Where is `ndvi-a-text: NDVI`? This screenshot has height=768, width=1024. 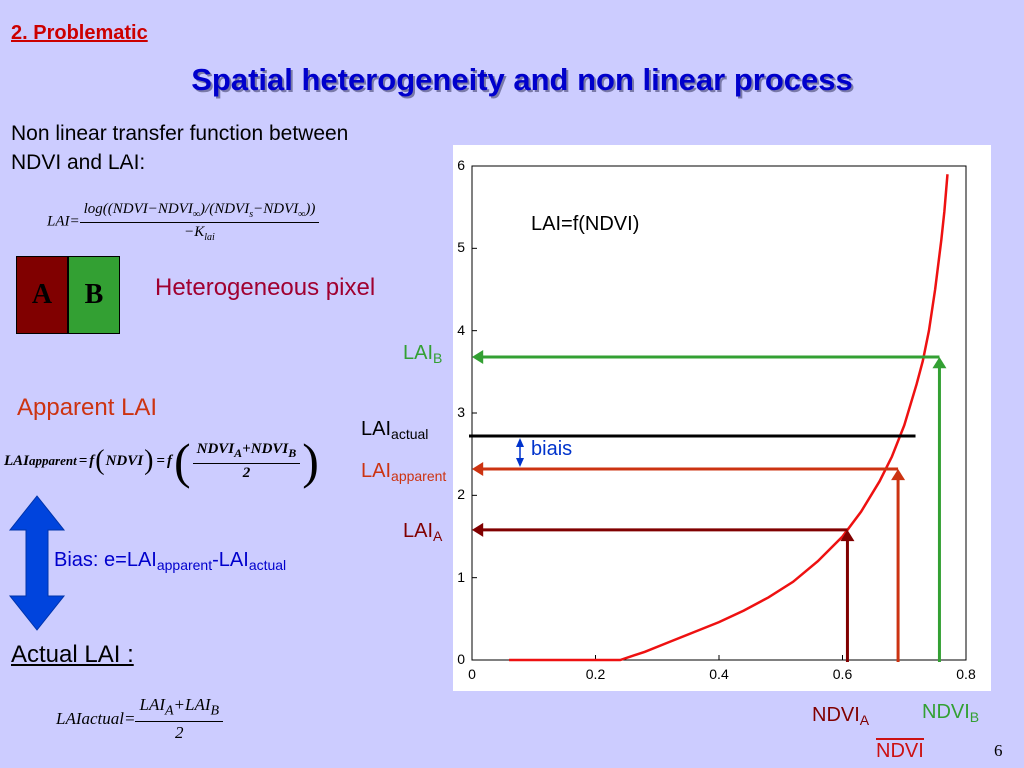 ndvi-a-text: NDVI is located at coordinates (836, 715).